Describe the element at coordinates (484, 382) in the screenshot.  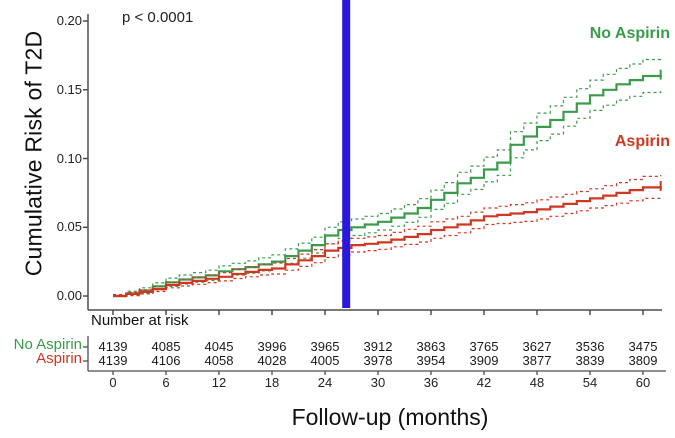
I see `x-tick-label: 42` at that location.